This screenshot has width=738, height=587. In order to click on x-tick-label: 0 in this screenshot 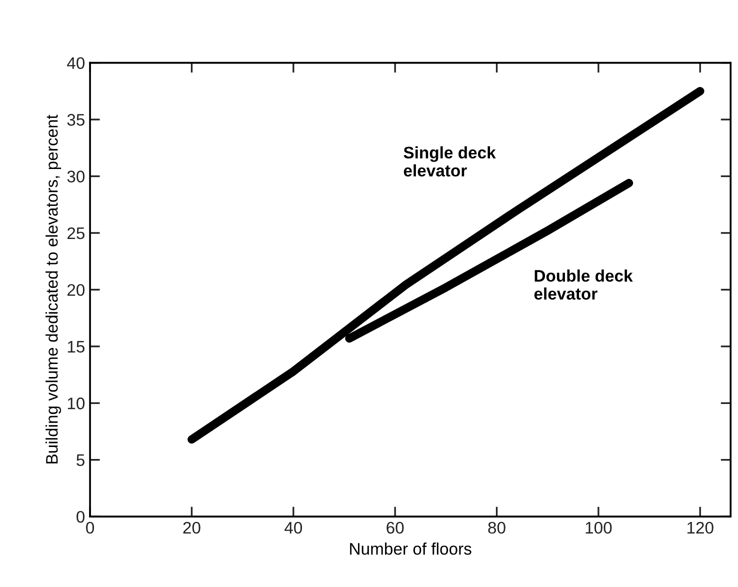, I will do `click(90, 528)`.